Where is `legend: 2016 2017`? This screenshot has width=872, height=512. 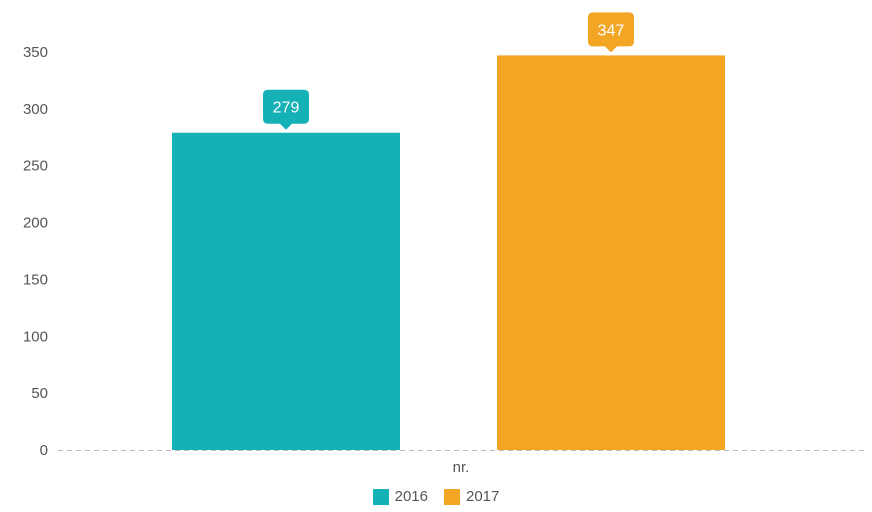
legend: 2016 2017 is located at coordinates (436, 496).